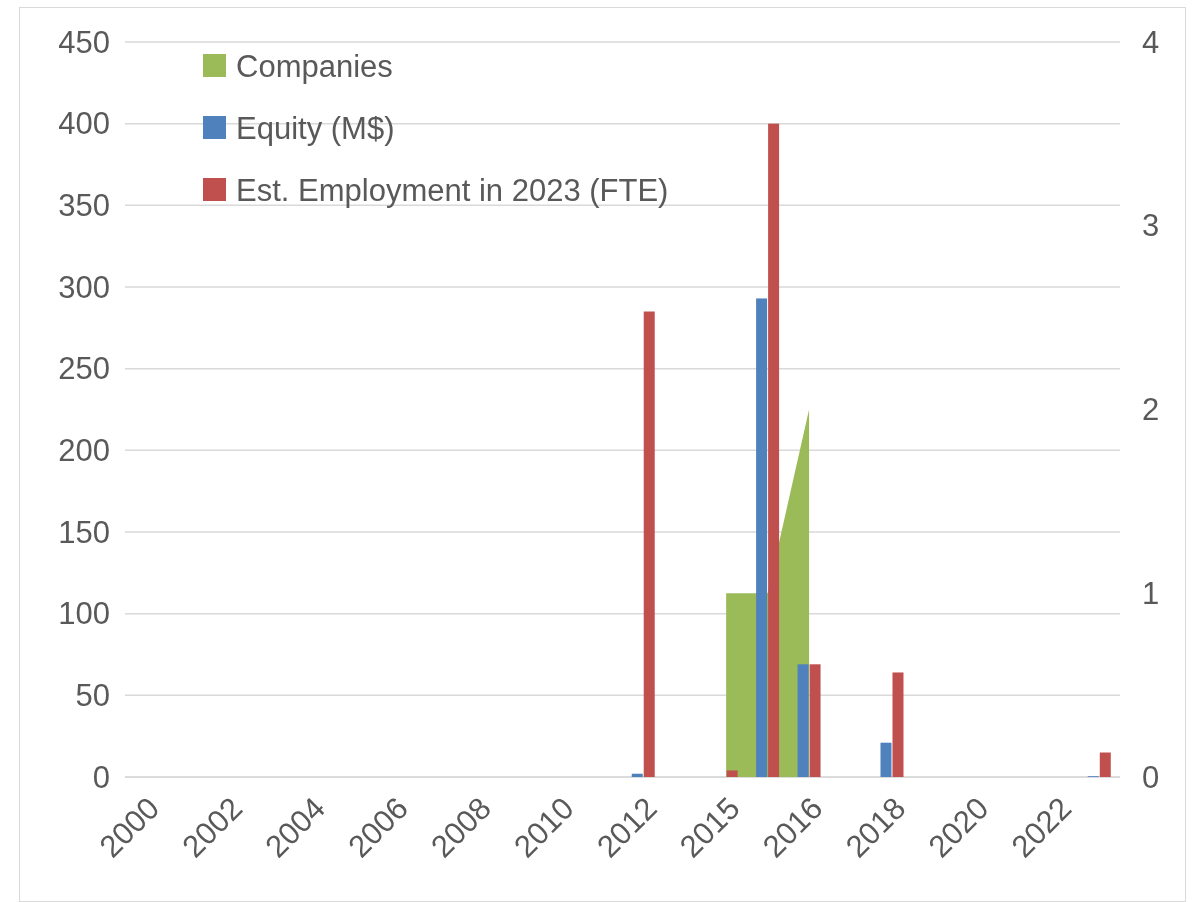 The width and height of the screenshot is (1196, 902). I want to click on y-tick-label: 300, so click(84, 287).